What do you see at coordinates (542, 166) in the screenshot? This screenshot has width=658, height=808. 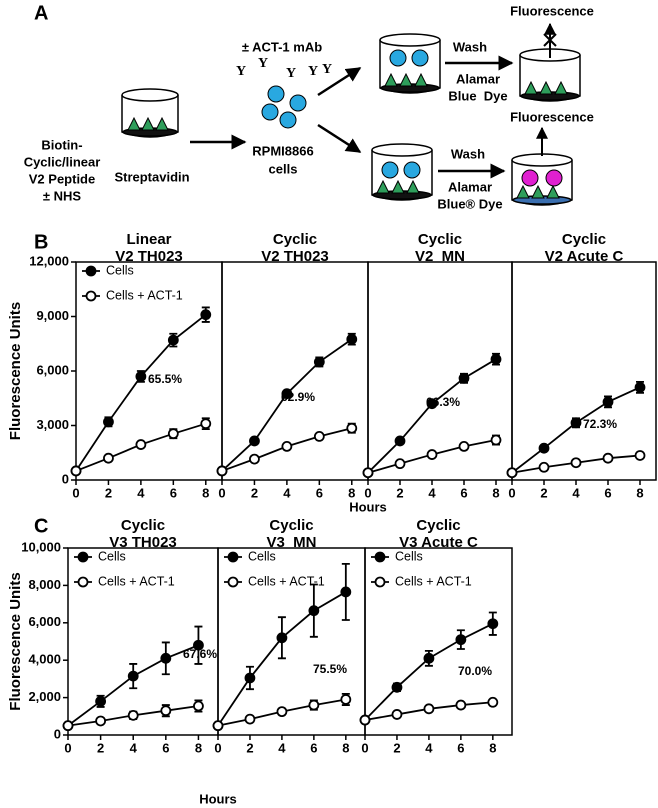 I see `well-lower-right` at bounding box center [542, 166].